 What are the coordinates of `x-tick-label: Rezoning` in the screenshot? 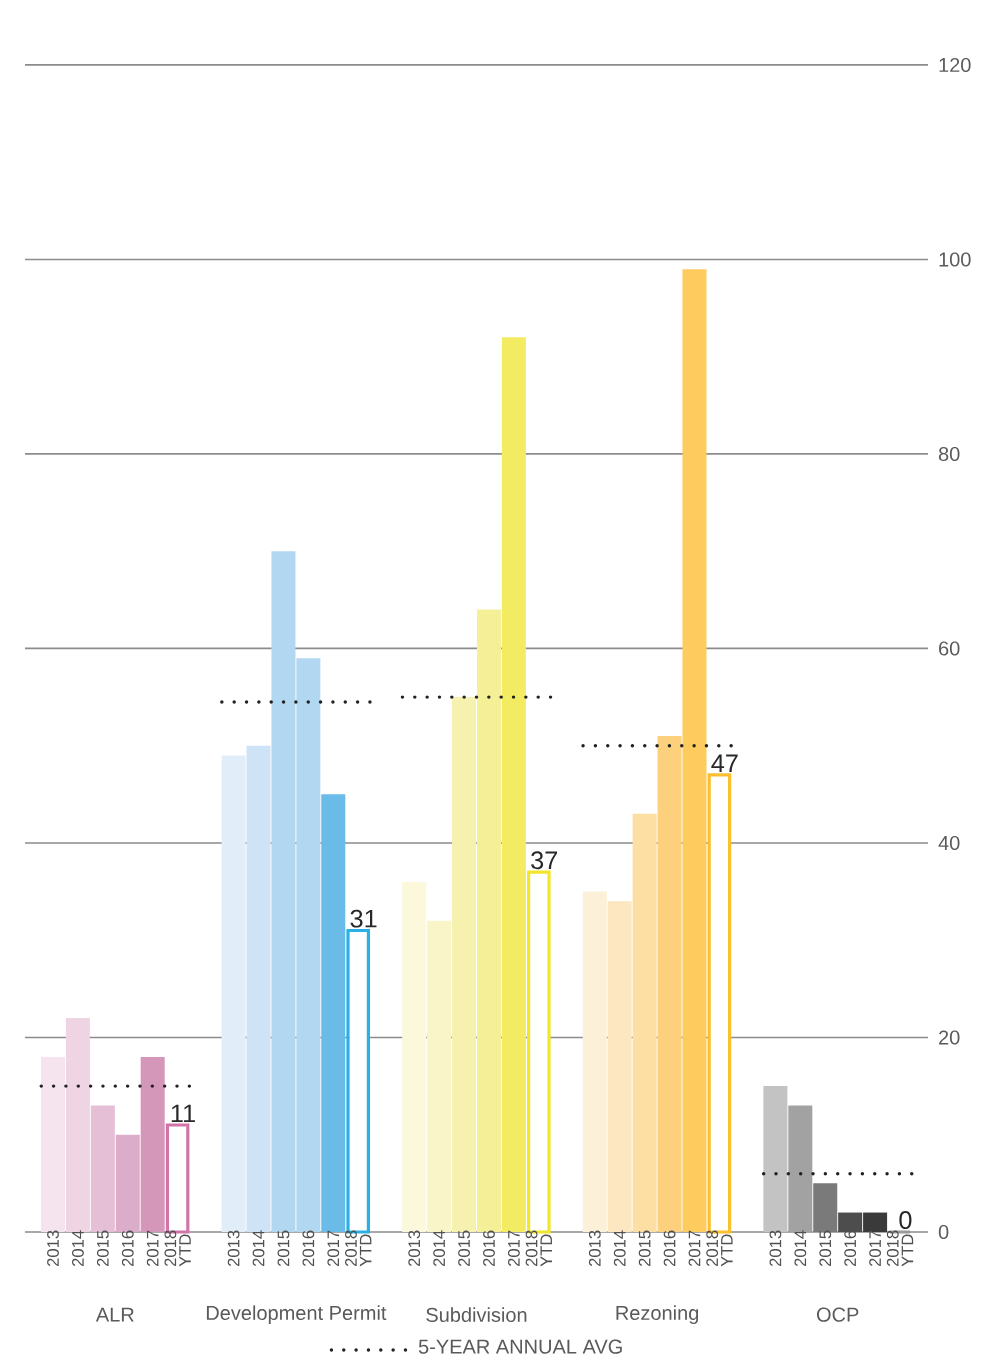 It's located at (657, 1314).